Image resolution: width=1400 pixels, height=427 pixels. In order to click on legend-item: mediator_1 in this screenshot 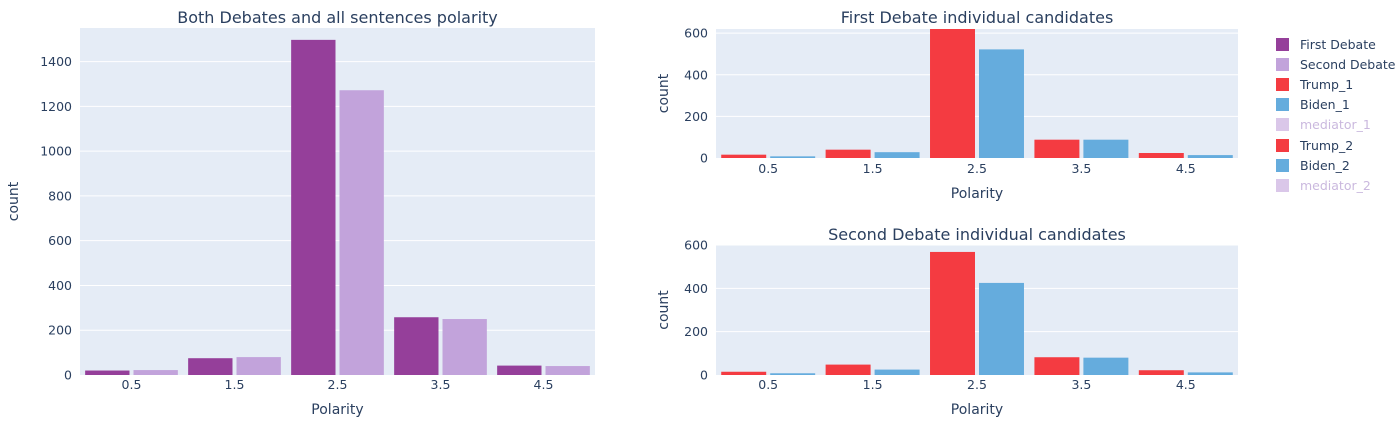, I will do `click(1338, 125)`.